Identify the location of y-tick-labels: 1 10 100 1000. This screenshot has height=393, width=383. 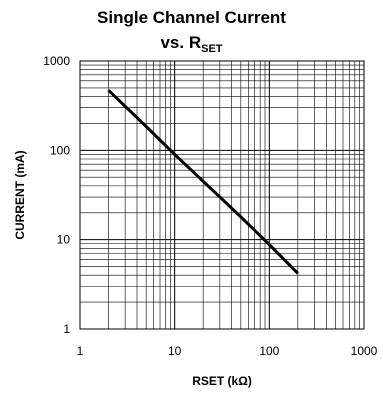
(56, 195).